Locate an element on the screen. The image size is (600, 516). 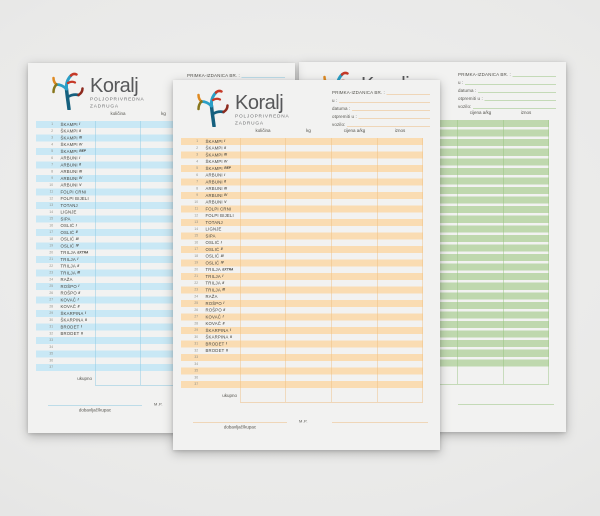
column-header-kolicina: količina is located at coordinates (263, 130).